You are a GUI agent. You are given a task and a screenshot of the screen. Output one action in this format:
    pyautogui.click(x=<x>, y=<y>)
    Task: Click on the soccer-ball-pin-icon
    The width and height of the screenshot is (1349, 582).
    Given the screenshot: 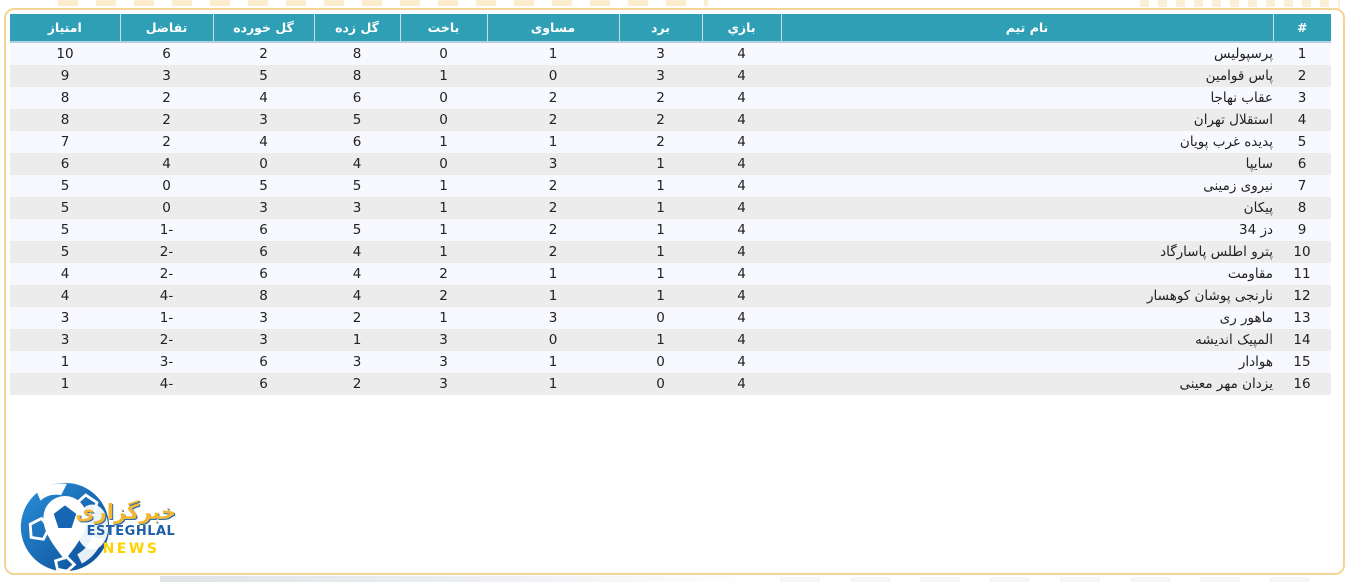 What is the action you would take?
    pyautogui.click(x=65, y=527)
    